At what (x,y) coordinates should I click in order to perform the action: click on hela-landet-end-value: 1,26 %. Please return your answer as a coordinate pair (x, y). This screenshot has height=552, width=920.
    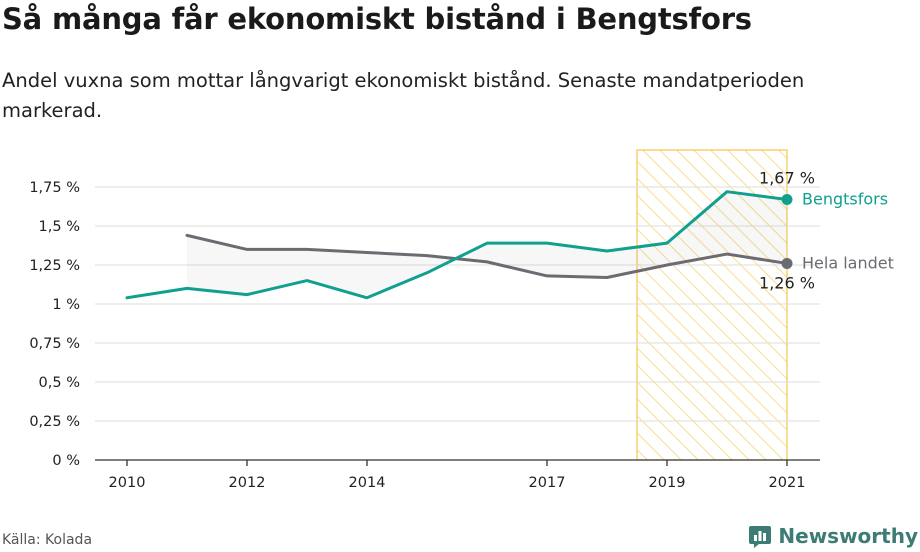
    Looking at the image, I should click on (787, 282).